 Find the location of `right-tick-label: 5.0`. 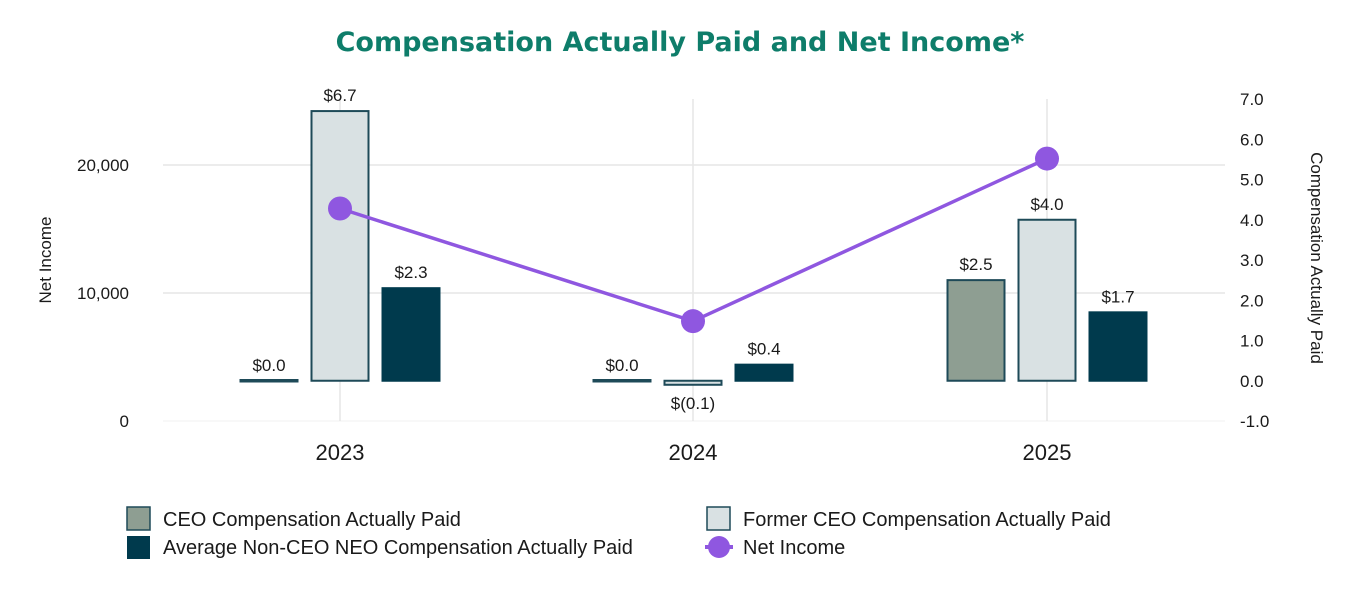

right-tick-label: 5.0 is located at coordinates (1252, 180).